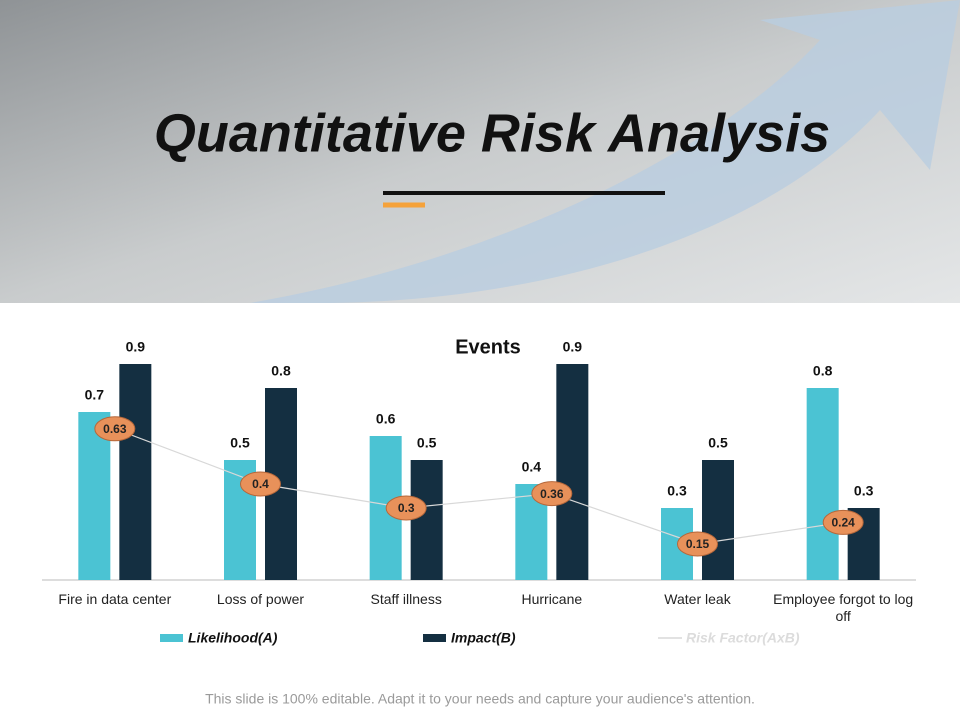  I want to click on x-tick-label: Fire in data center, so click(115, 599).